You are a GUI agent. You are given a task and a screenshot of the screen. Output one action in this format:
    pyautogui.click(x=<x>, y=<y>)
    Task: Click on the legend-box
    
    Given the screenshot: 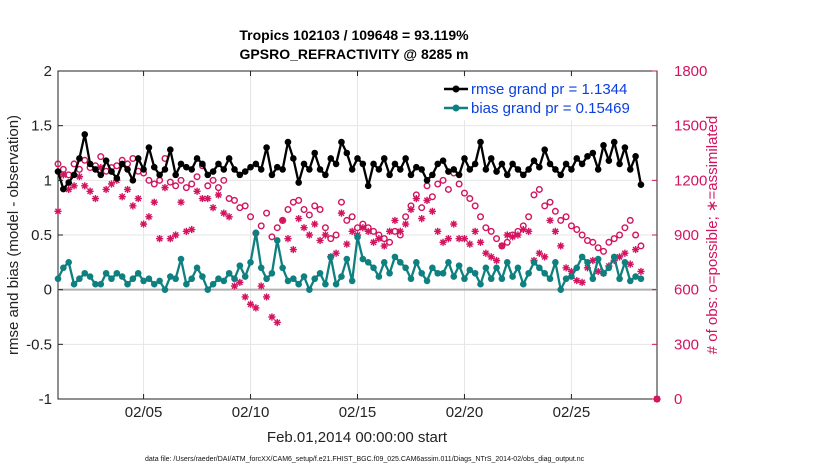 What is the action you would take?
    pyautogui.click(x=545, y=99)
    